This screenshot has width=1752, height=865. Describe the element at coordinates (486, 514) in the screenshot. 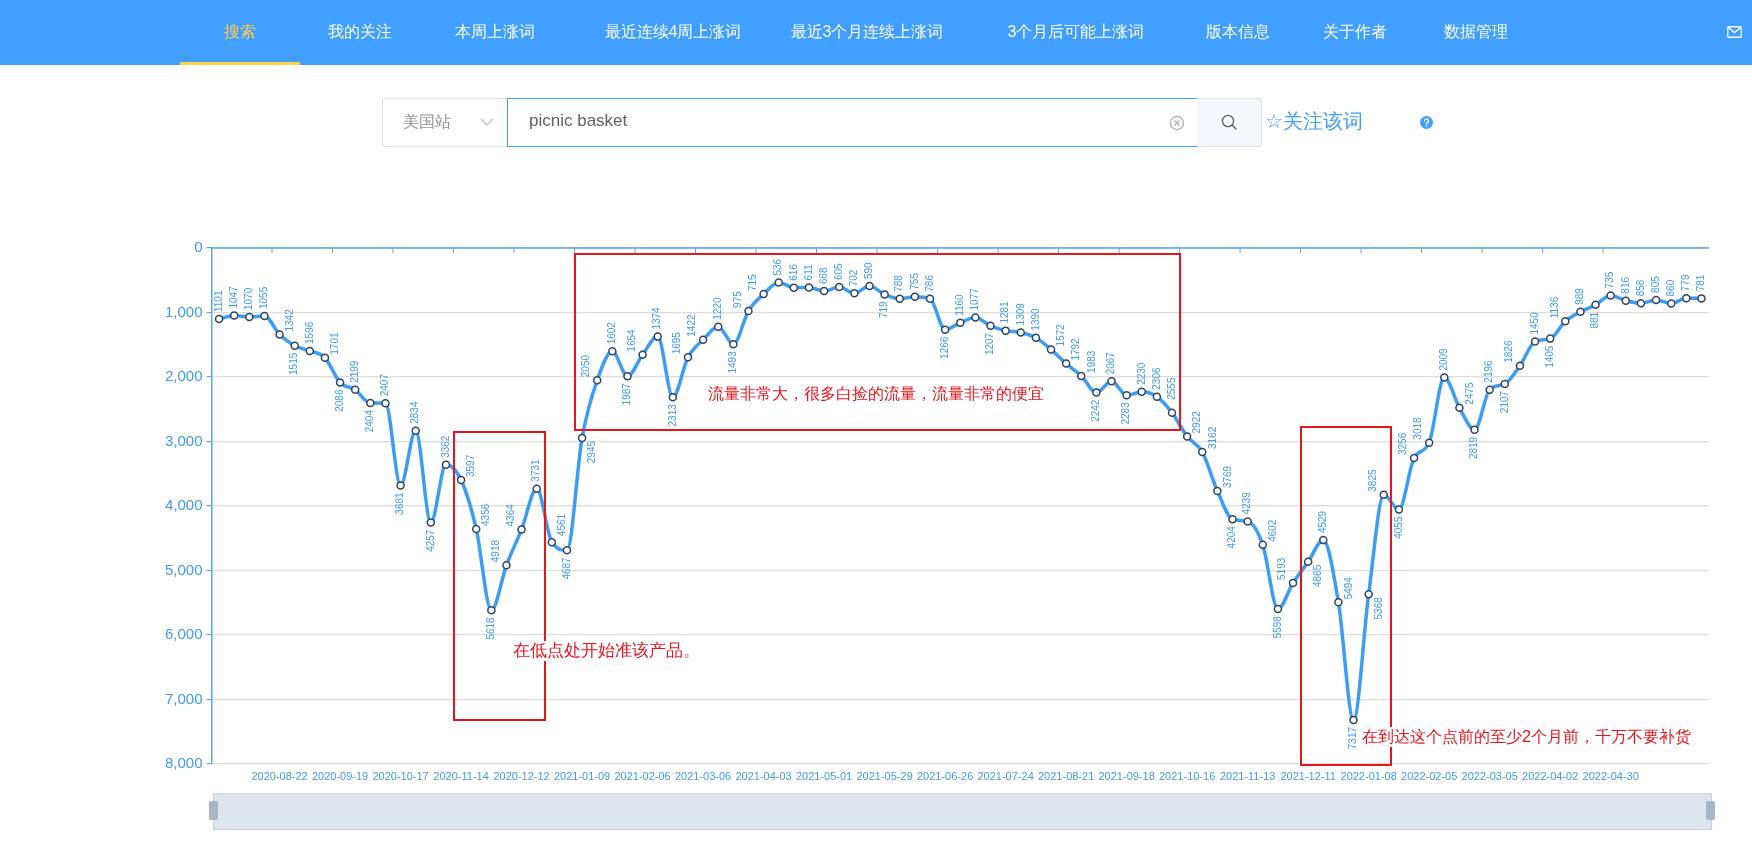

I see `data-label: 4356` at that location.